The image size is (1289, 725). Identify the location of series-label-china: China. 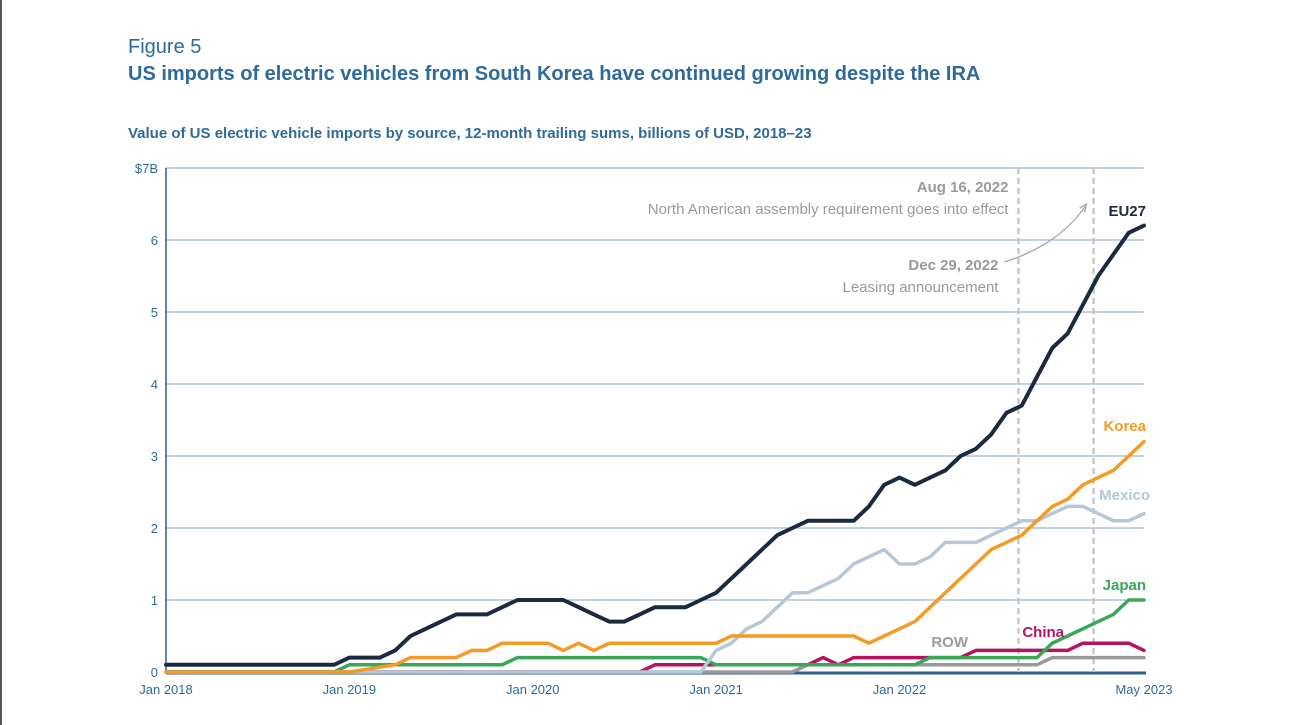
(1043, 632).